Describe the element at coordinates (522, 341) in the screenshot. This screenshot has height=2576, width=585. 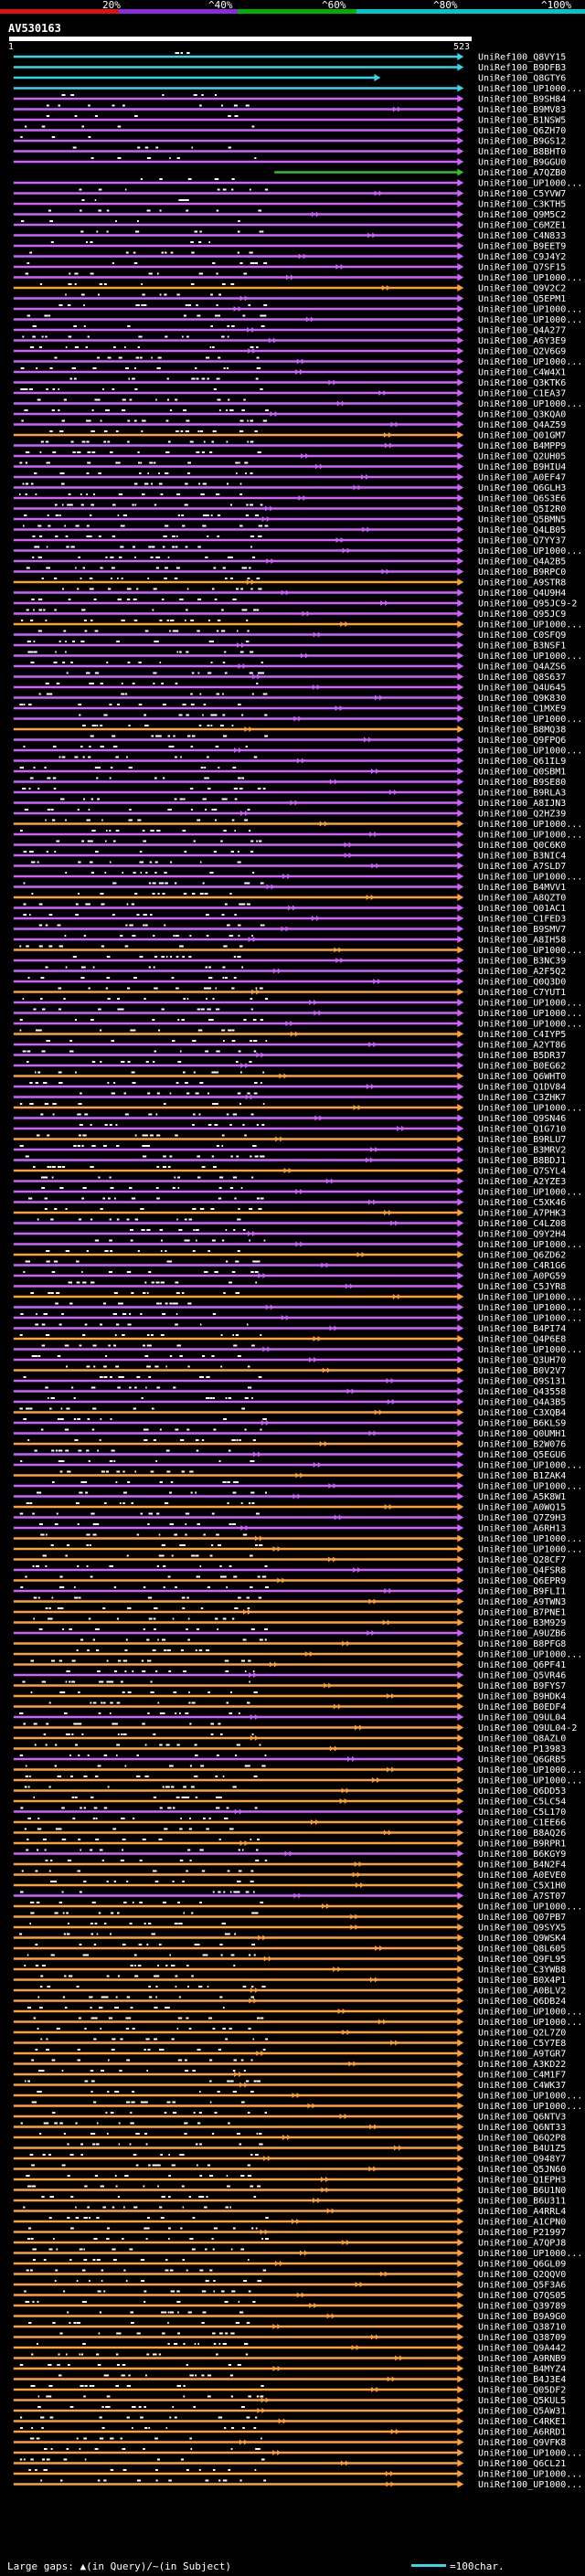
I see `hit-label: UniRef100_A6Y3E9` at that location.